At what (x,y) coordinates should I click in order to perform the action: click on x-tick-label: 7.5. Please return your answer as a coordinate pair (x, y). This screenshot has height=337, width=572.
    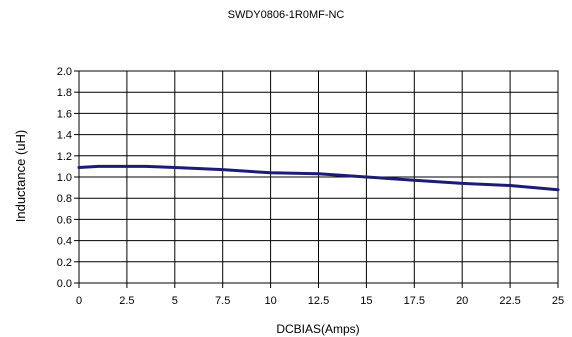
    Looking at the image, I should click on (222, 301).